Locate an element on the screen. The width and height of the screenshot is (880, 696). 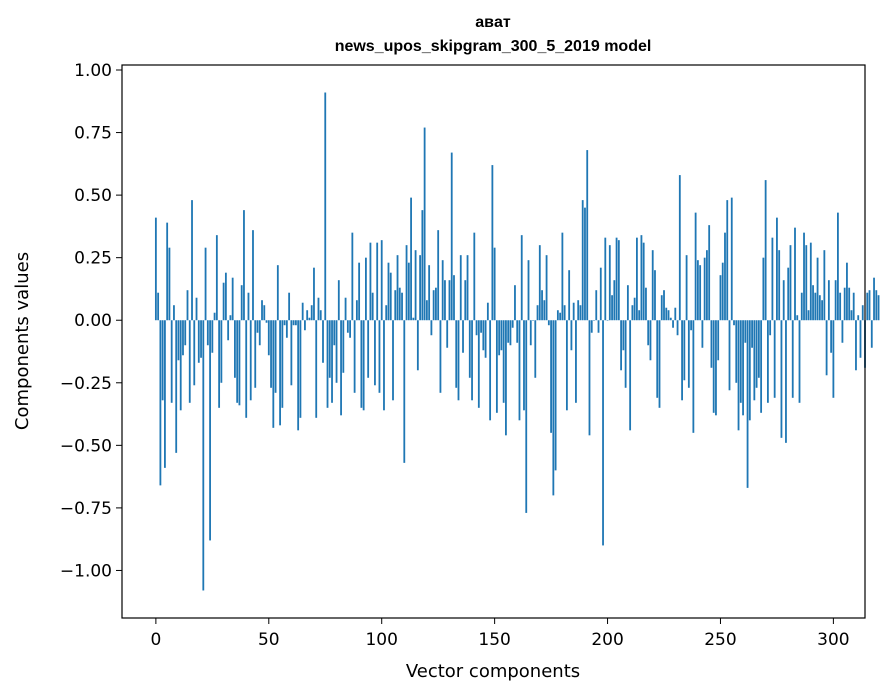
y-tick-label: −0.25 is located at coordinates (86, 384).